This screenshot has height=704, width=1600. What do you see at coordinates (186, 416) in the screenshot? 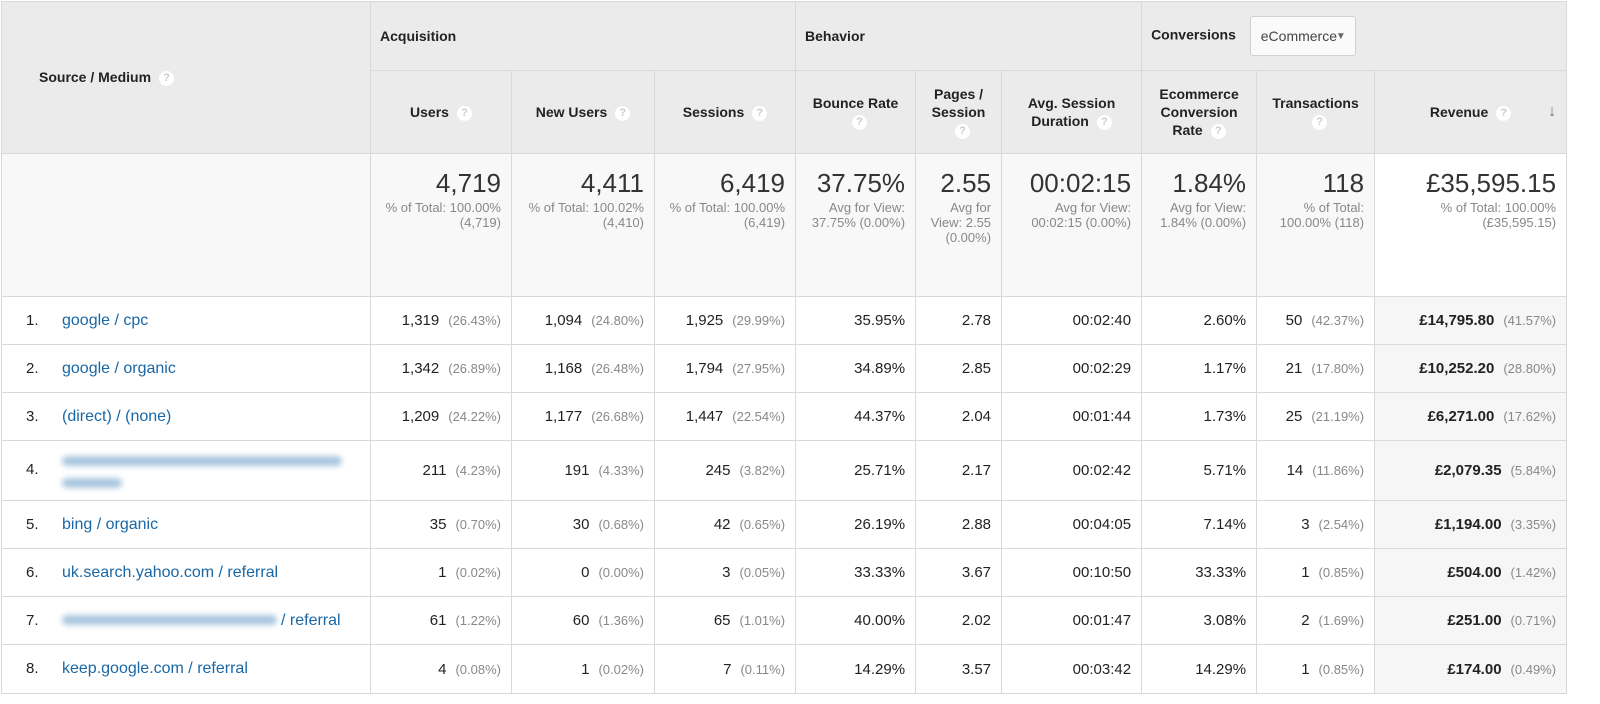
I see `source-cell: 3. (direct) / (none)` at bounding box center [186, 416].